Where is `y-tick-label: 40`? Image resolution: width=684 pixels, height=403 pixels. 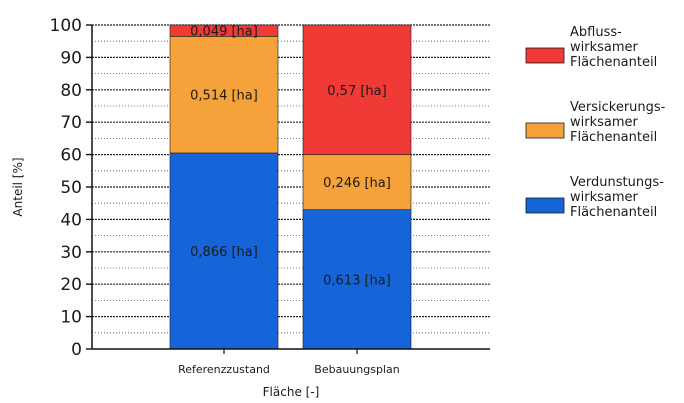
y-tick-label: 40 is located at coordinates (71, 220).